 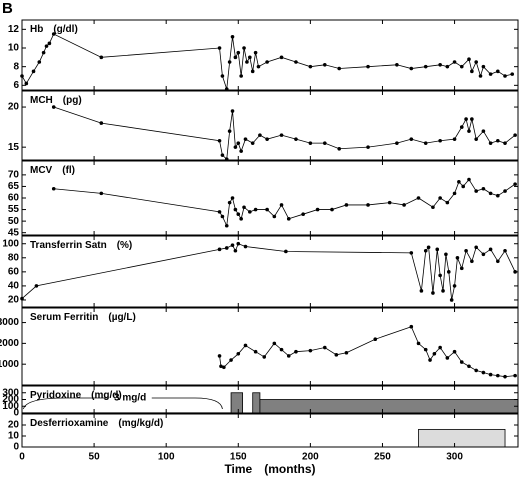 What do you see at coordinates (14, 257) in the screenshot?
I see `y-tick-label: 80` at bounding box center [14, 257].